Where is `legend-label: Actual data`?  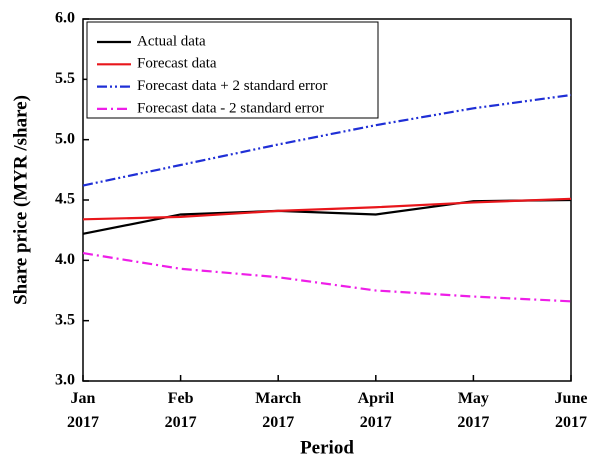 legend-label: Actual data is located at coordinates (171, 41).